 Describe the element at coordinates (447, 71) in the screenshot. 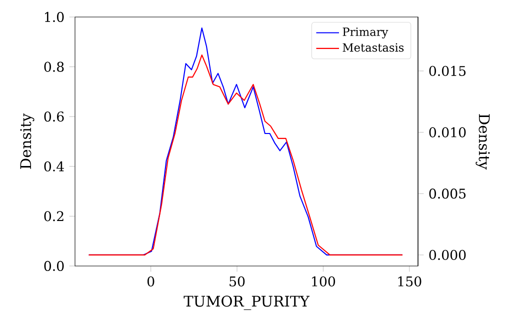

I see `y2-tick-label: 0.015` at that location.